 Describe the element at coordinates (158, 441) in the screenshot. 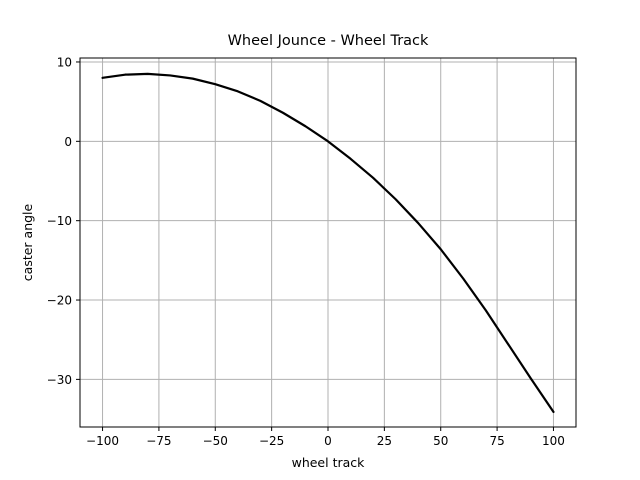

I see `x-tick-label: −75` at that location.